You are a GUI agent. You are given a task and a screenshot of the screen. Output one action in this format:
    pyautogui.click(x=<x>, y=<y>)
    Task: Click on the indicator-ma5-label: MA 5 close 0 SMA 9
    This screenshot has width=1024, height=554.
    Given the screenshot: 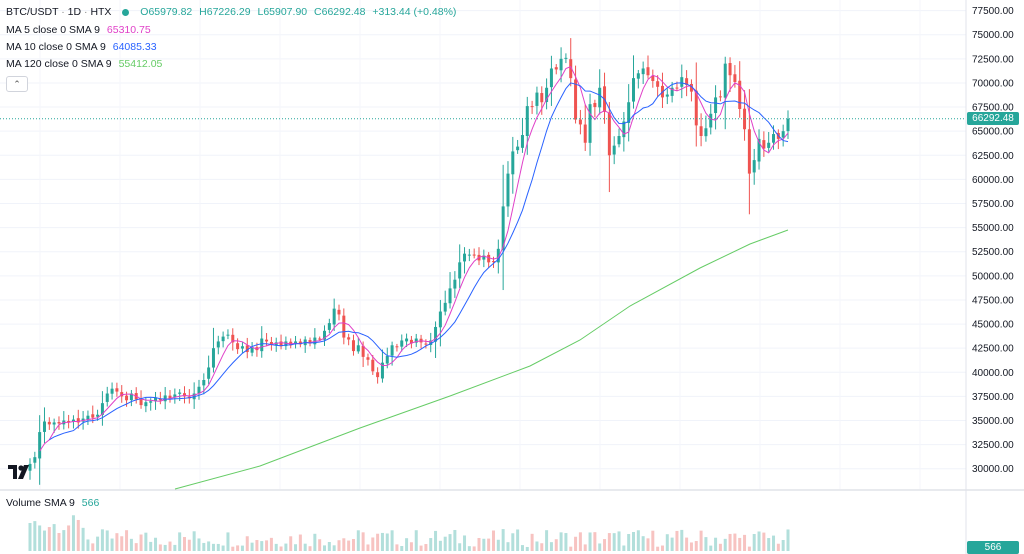 What is the action you would take?
    pyautogui.click(x=53, y=30)
    